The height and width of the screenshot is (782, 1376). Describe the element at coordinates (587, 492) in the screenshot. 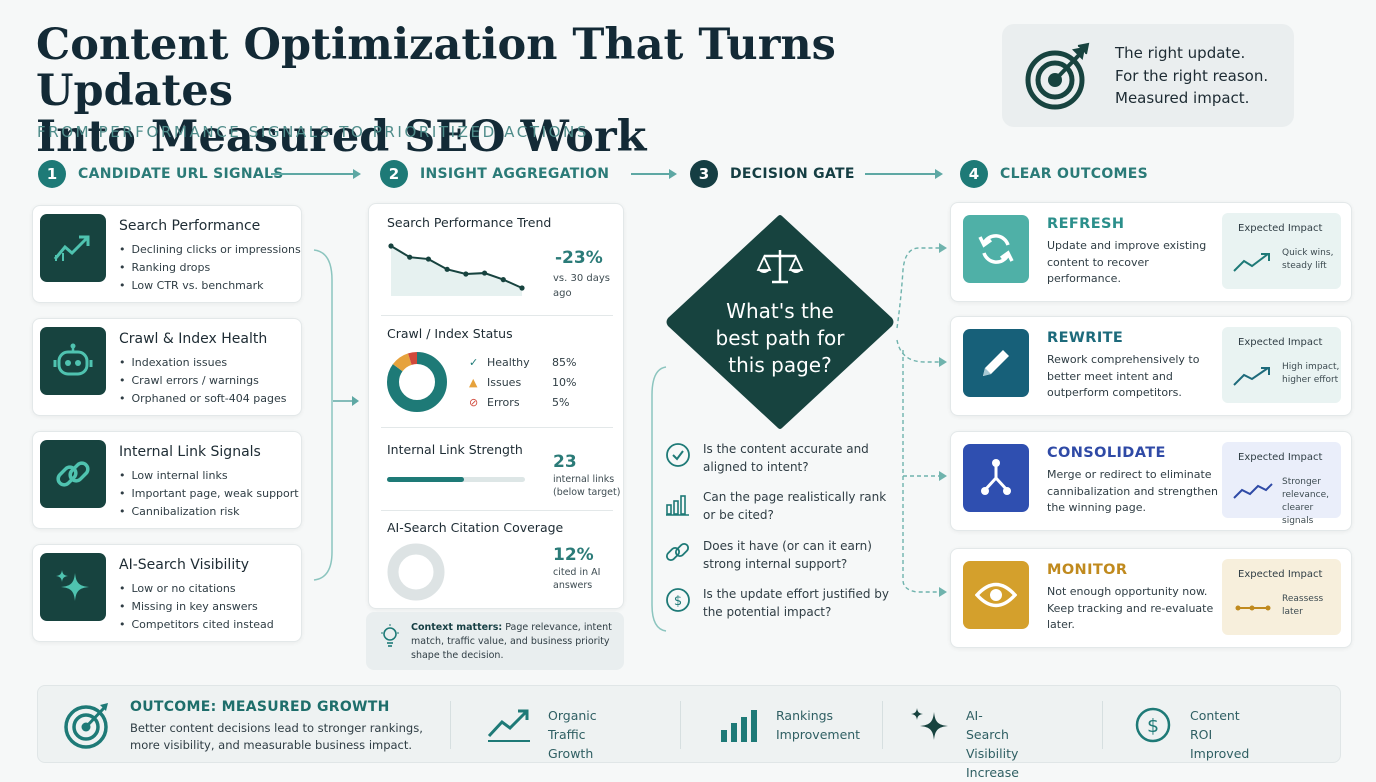

I see `links-note-line-2: (below target)` at that location.